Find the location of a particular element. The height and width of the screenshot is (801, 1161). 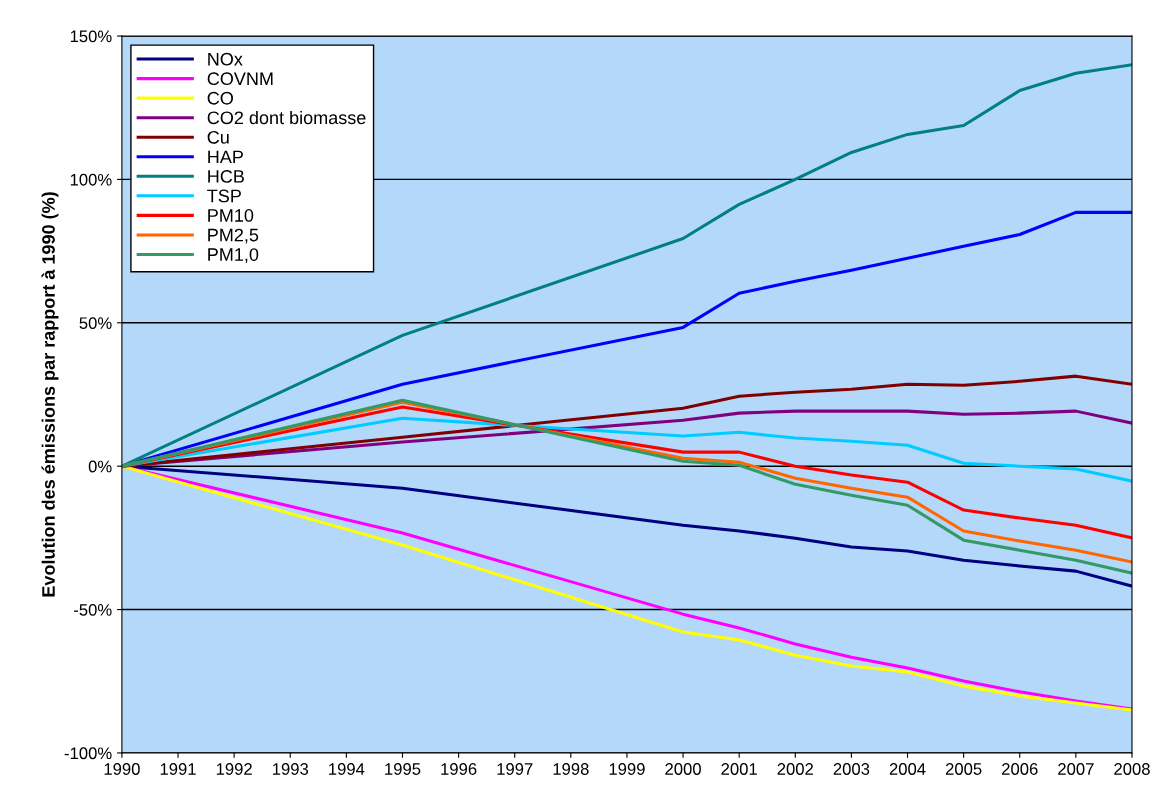

y-axis-title: Evolution des émissions par rapport à 1990 (%) is located at coordinates (50, 394).